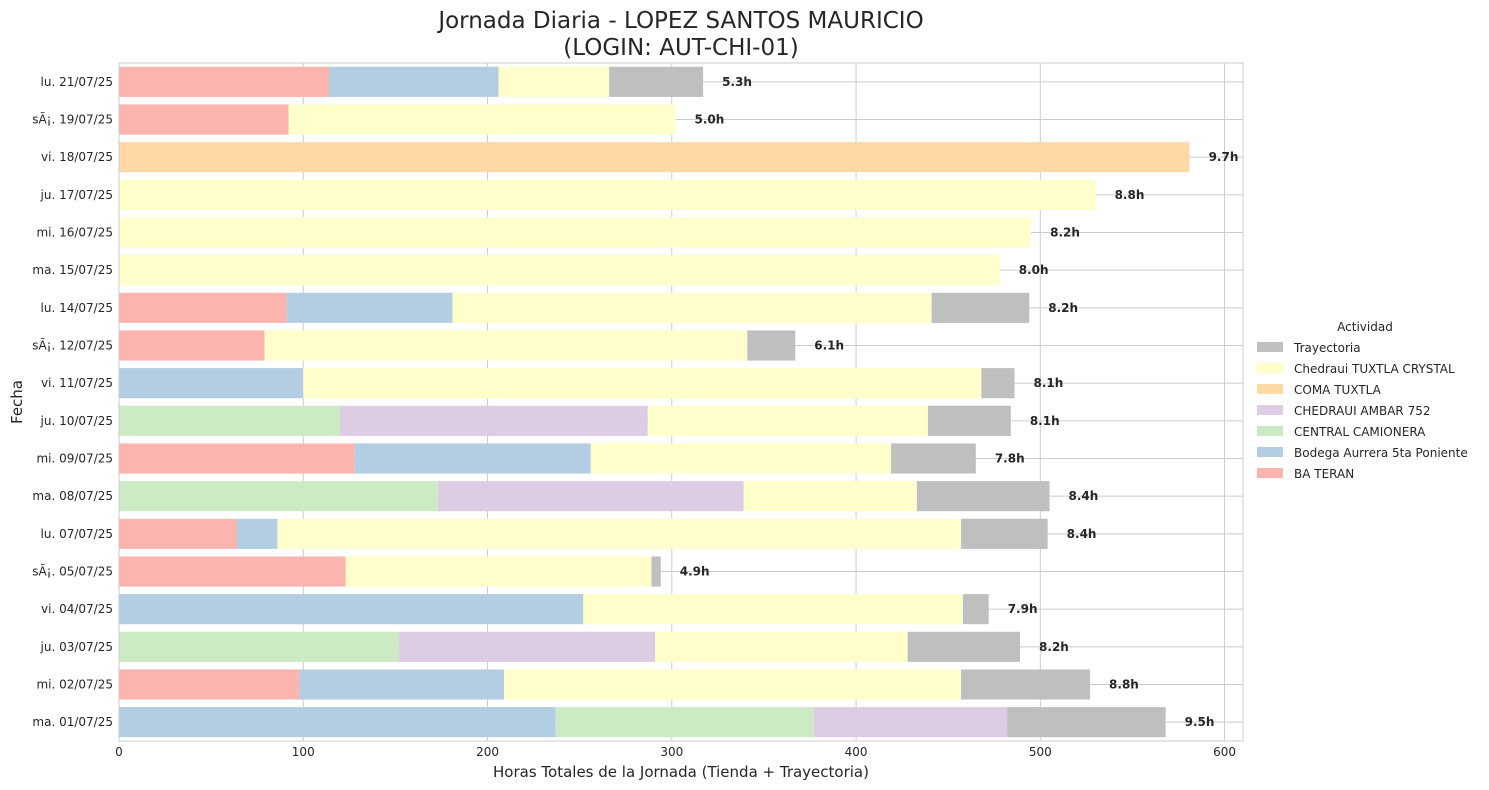 This screenshot has width=1489, height=790. I want to click on y-tick-label: vi. 04/07/25, so click(77, 609).